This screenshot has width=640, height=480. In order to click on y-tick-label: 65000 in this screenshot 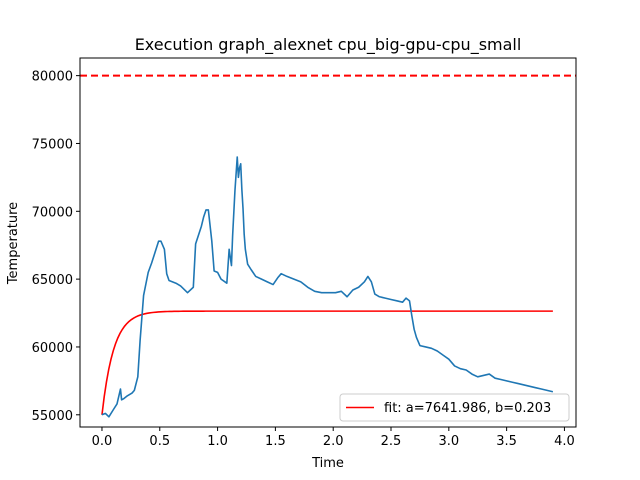, I will do `click(52, 280)`.